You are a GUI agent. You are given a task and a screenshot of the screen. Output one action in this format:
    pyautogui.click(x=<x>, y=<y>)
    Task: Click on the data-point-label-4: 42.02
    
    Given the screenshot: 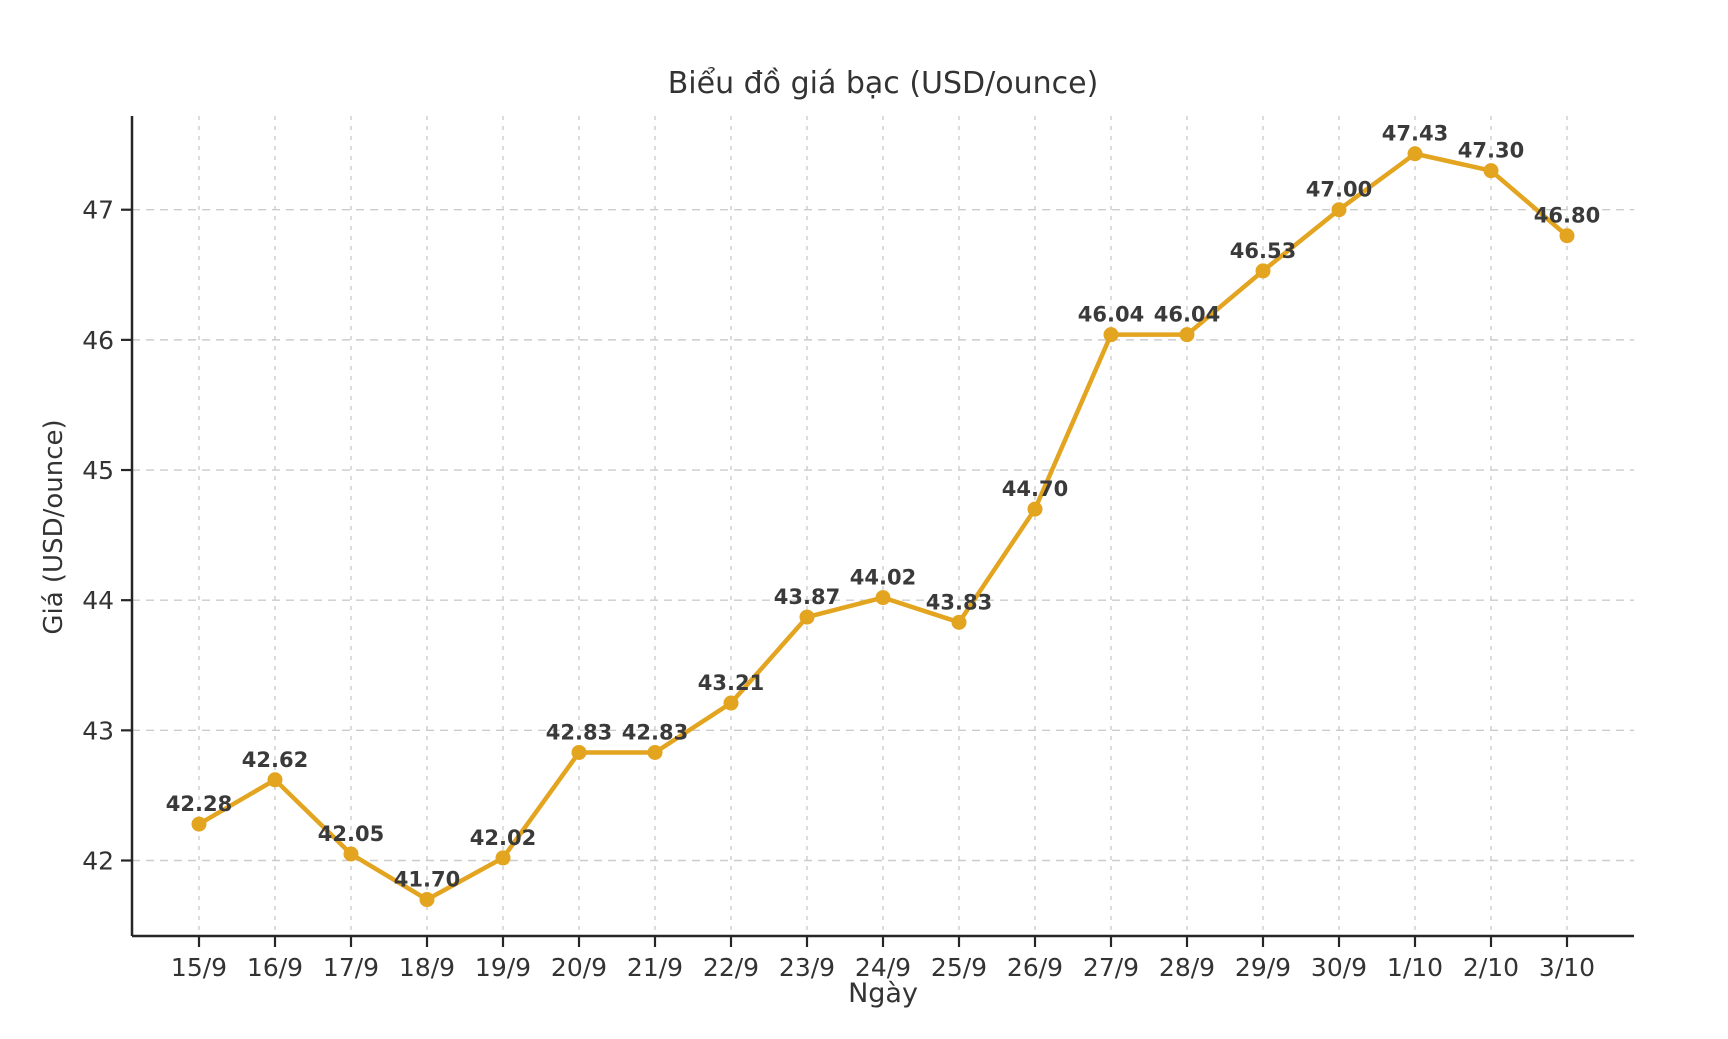 What is the action you would take?
    pyautogui.click(x=503, y=838)
    